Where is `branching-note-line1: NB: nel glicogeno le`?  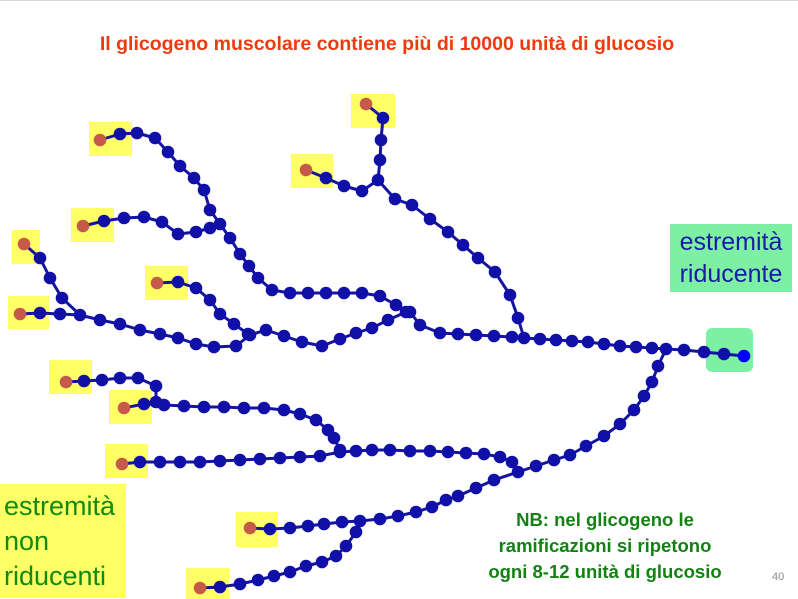 branching-note-line1: NB: nel glicogeno le is located at coordinates (605, 519).